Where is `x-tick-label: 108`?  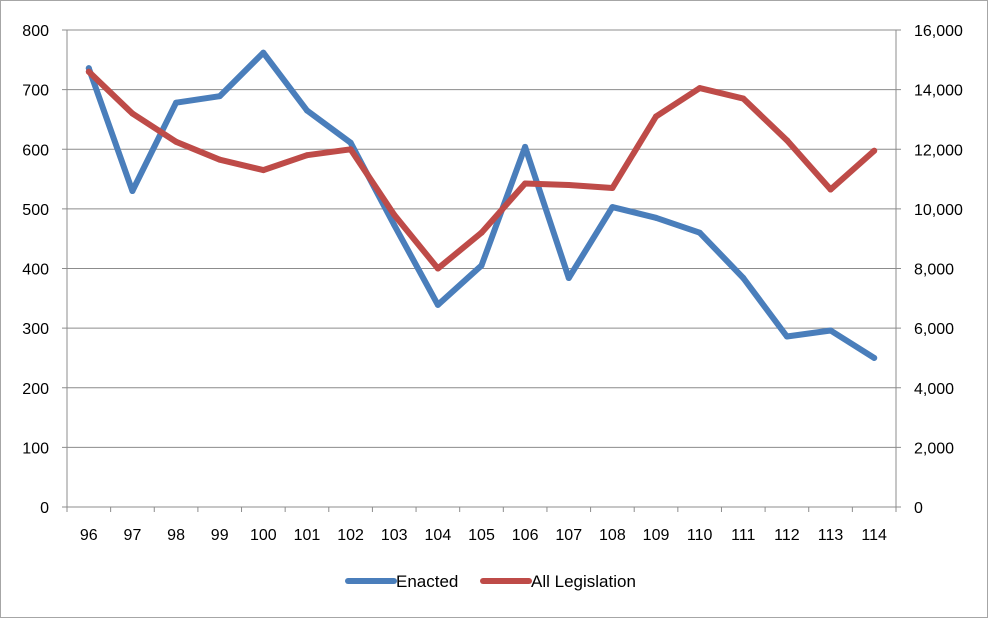
x-tick-label: 108 is located at coordinates (612, 535).